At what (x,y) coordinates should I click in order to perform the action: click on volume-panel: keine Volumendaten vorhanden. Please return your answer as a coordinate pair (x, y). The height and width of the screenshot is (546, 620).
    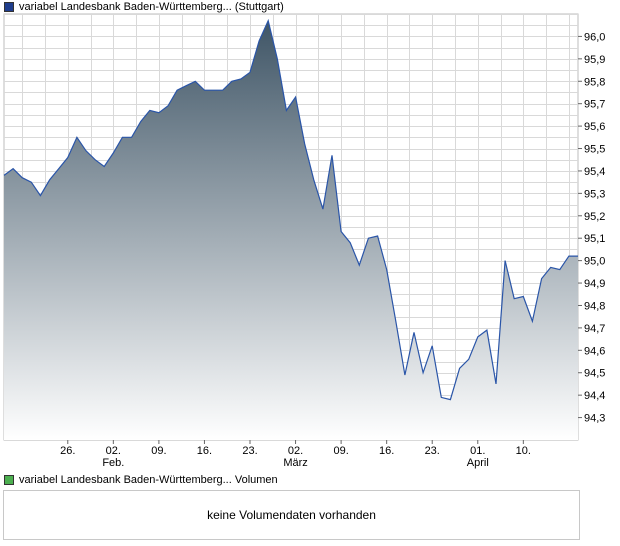
    Looking at the image, I should click on (291, 515).